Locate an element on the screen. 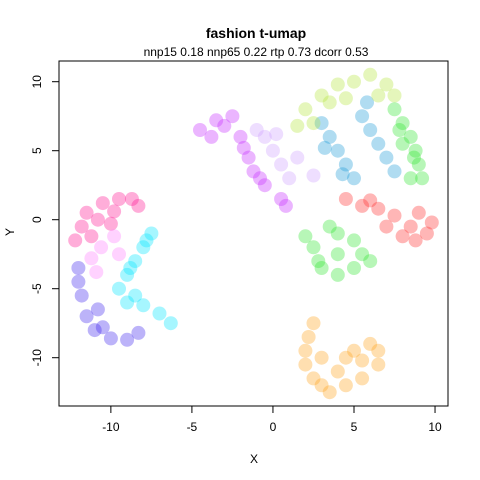 Image resolution: width=480 pixels, height=480 pixels. x-tick-label: 5 is located at coordinates (354, 427).